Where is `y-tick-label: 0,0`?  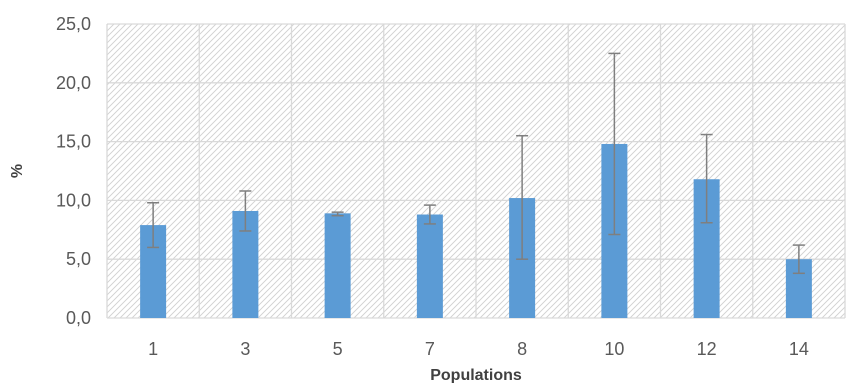
y-tick-label: 0,0 is located at coordinates (78, 318).